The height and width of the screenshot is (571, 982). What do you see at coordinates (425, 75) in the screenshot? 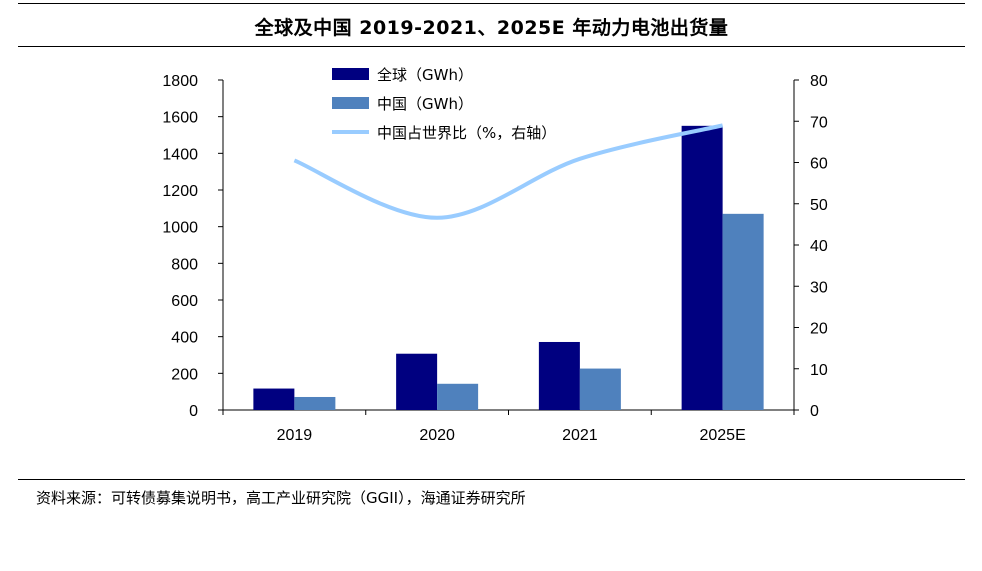
I see `legend-label-global: 全球（GWh）` at bounding box center [425, 75].